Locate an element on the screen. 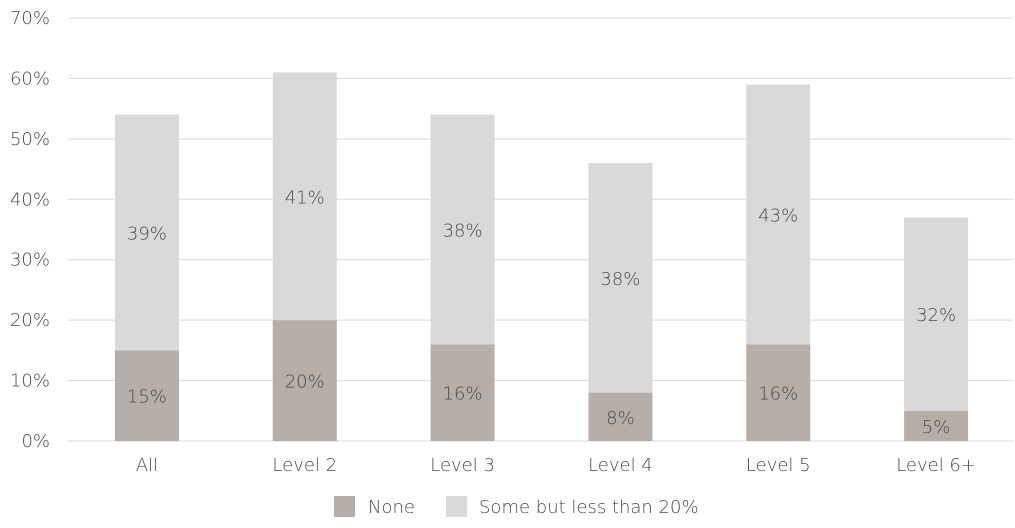  data-label: 39% is located at coordinates (147, 234).